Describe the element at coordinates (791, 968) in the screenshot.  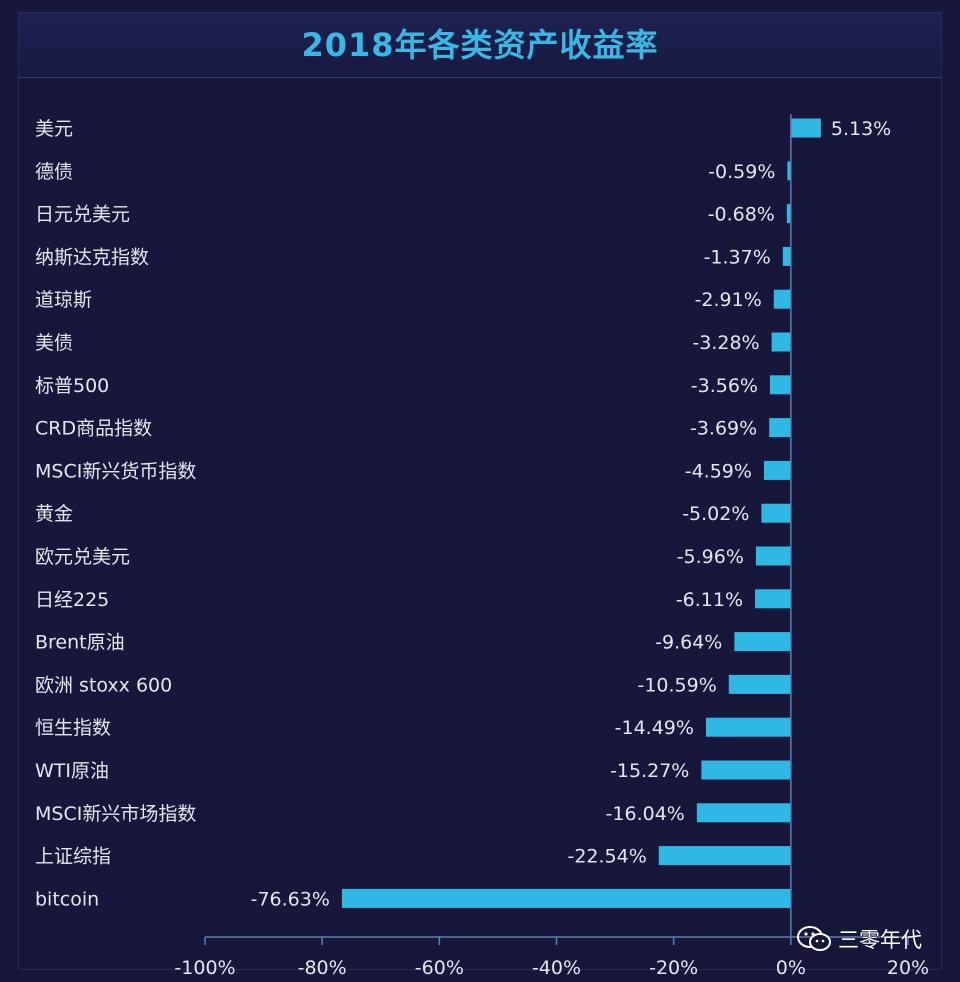
I see `x-tick-label: 0%` at that location.